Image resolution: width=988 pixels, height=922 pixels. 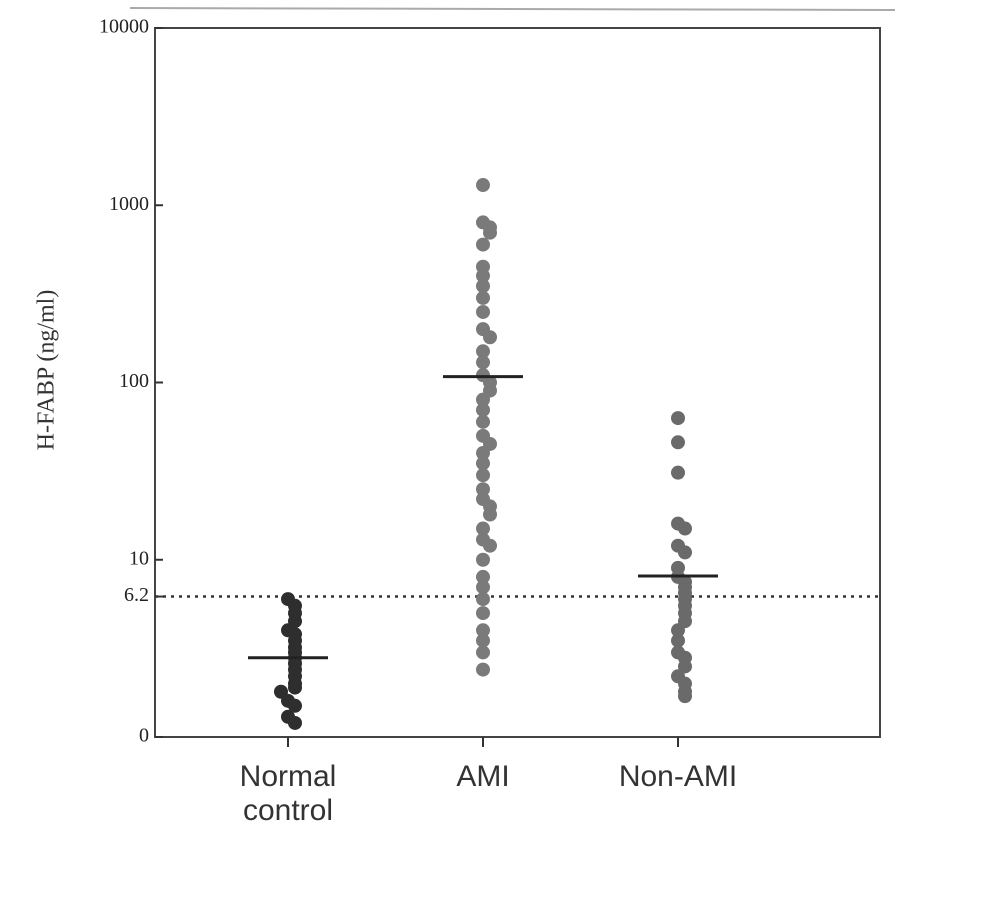 What do you see at coordinates (288, 793) in the screenshot?
I see `x-tick-label: Normal control` at bounding box center [288, 793].